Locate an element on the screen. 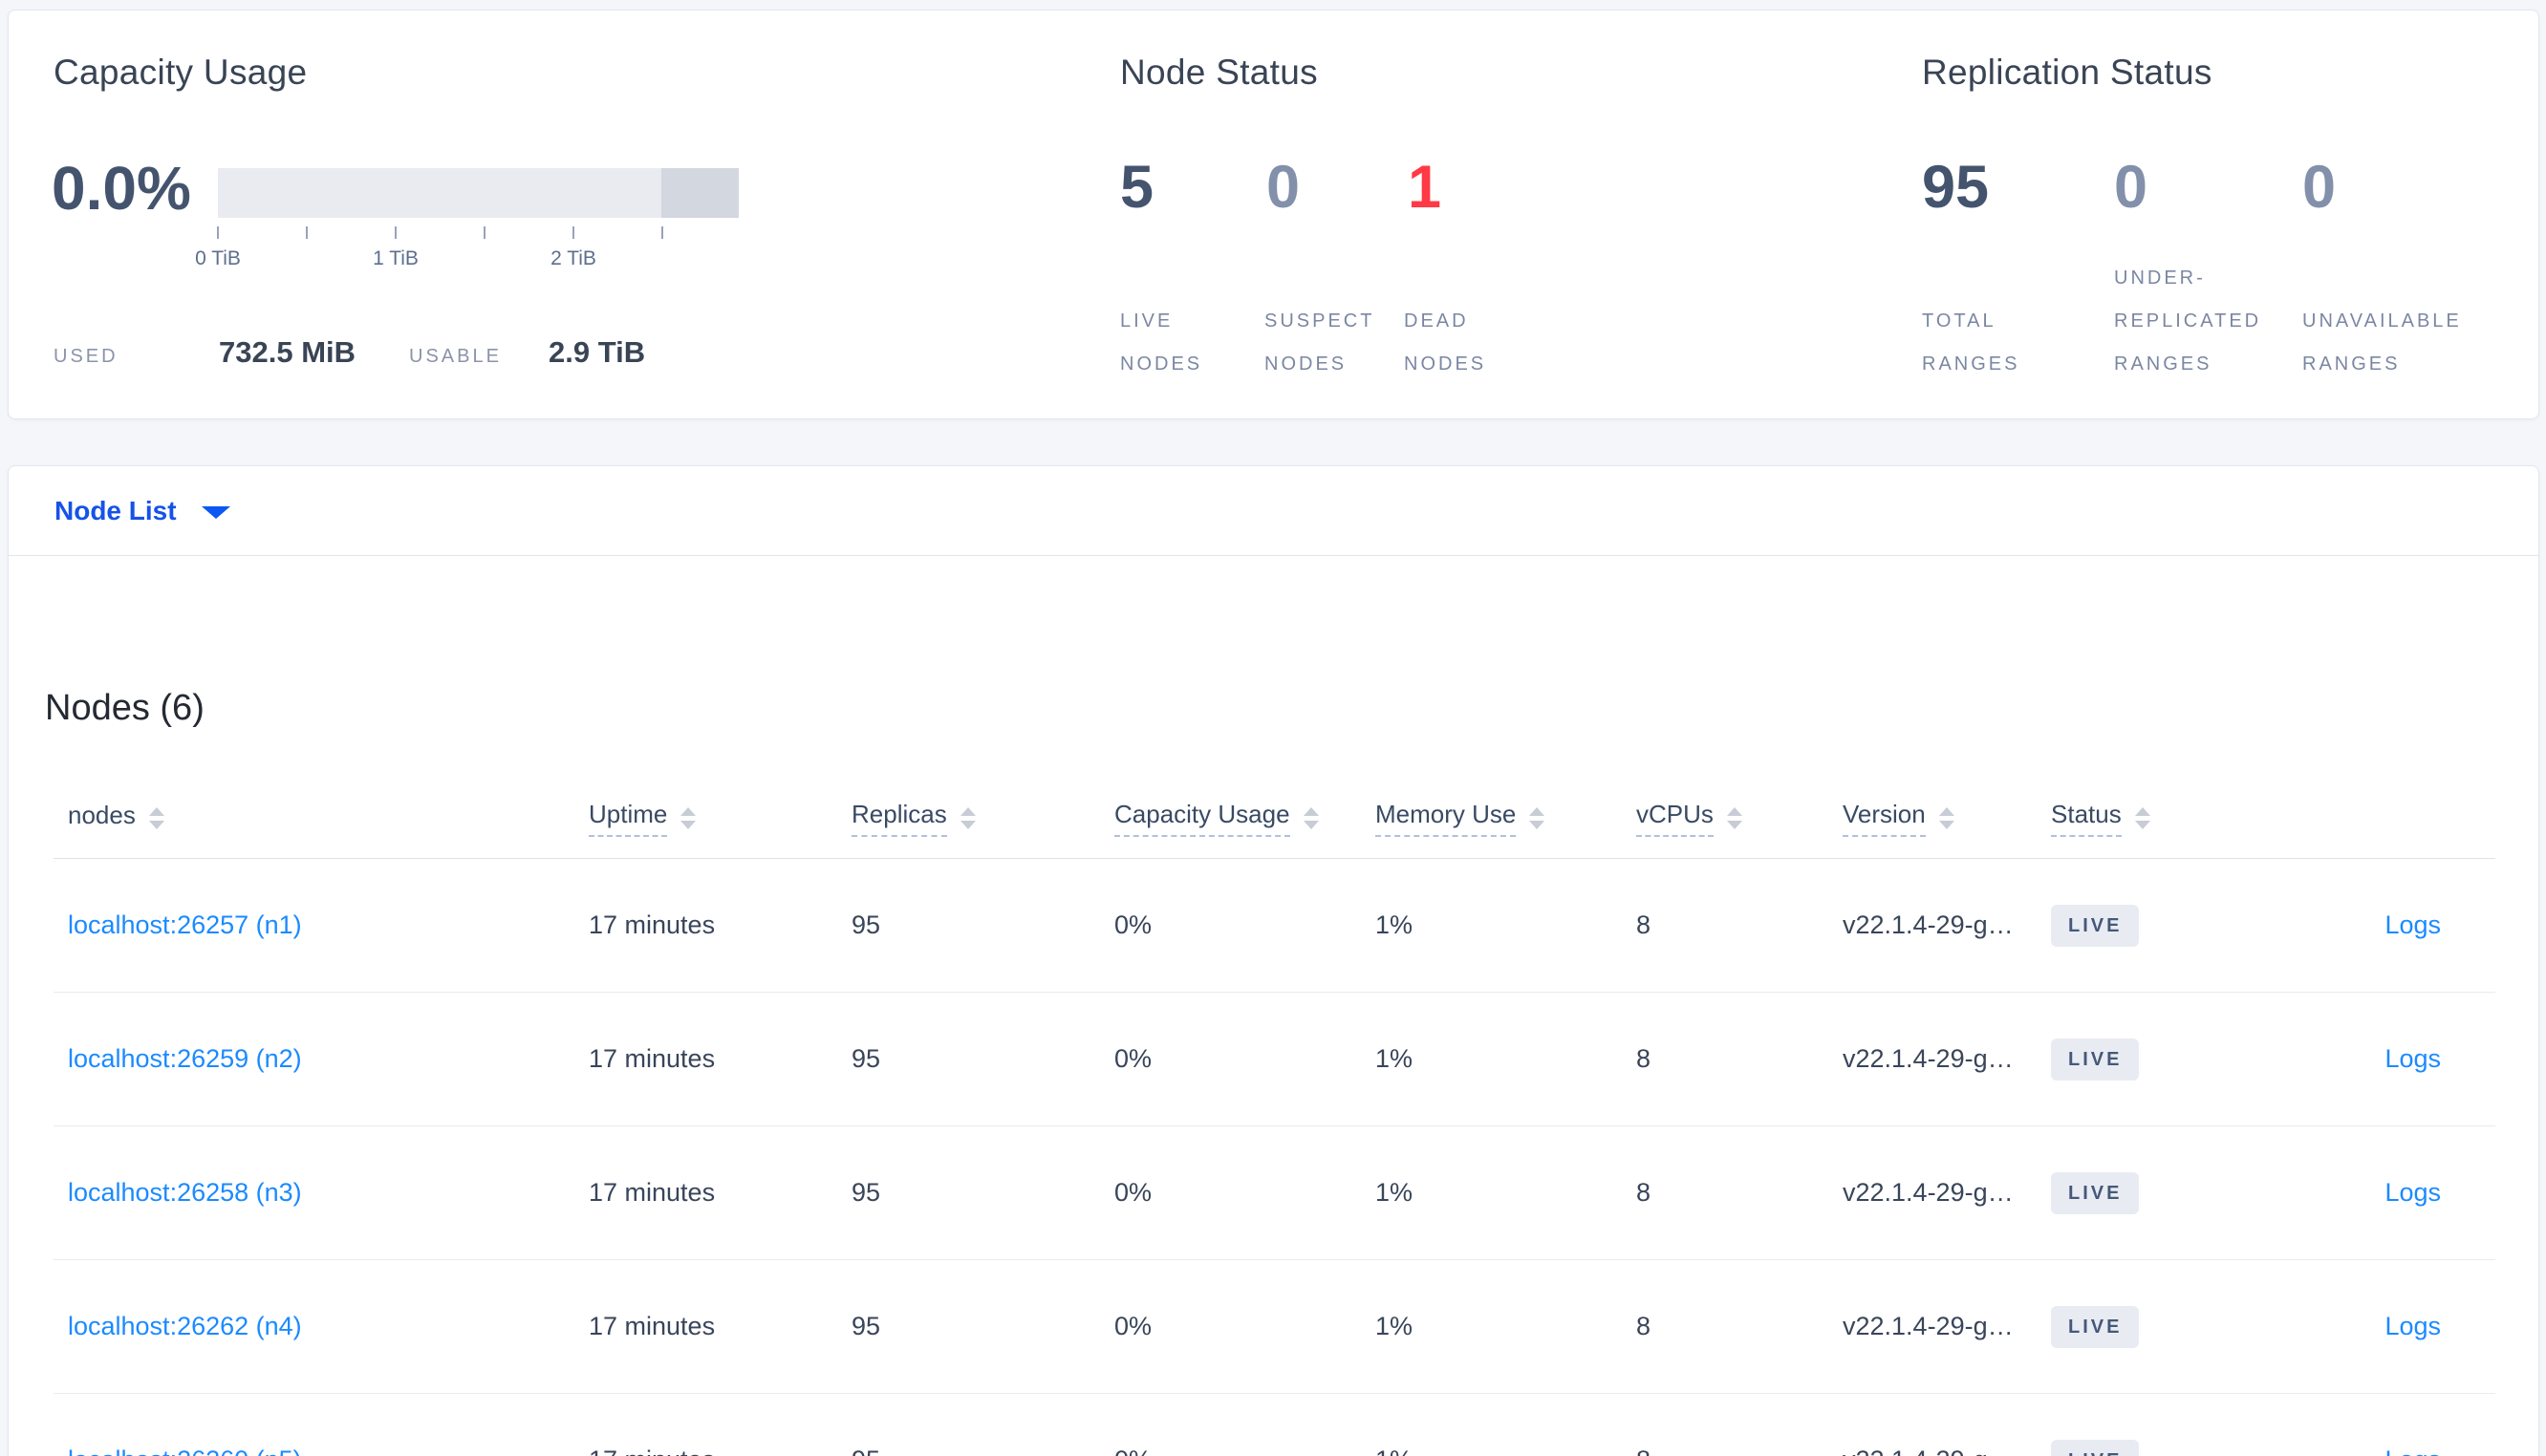 This screenshot has width=2546, height=1456. column-header-memory-use: Memory Use is located at coordinates (1505, 818).